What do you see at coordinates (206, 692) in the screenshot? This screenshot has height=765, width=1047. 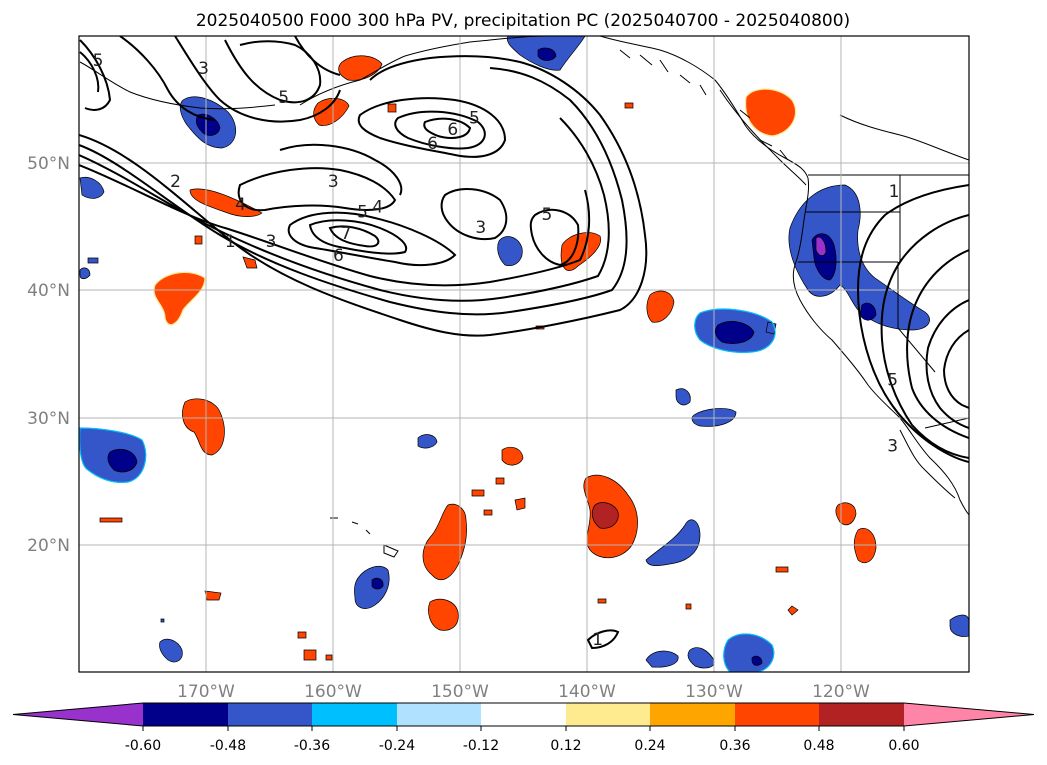 I see `lon-label-170w: 170°W` at bounding box center [206, 692].